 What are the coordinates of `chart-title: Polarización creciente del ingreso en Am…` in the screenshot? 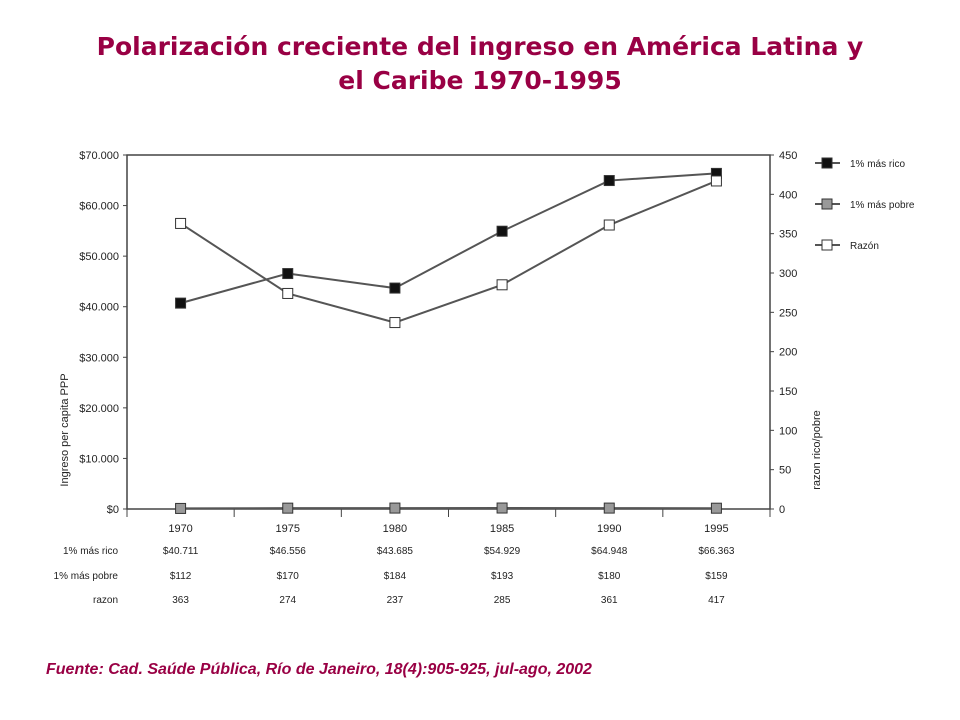 It's located at (480, 63).